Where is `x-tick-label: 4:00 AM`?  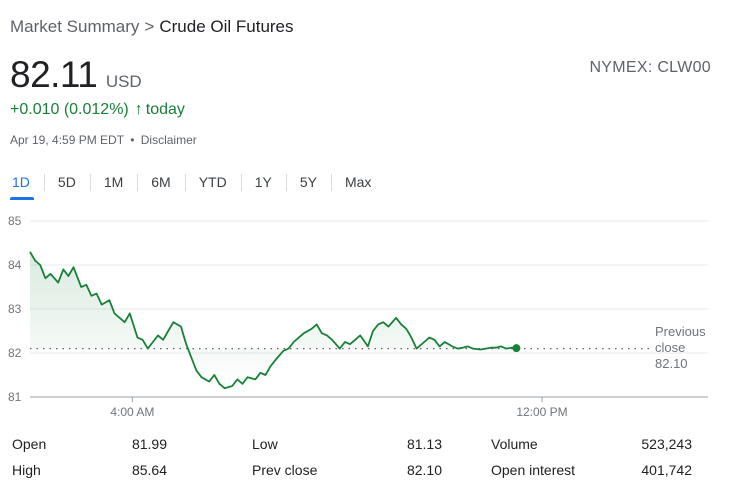 x-tick-label: 4:00 AM is located at coordinates (132, 412).